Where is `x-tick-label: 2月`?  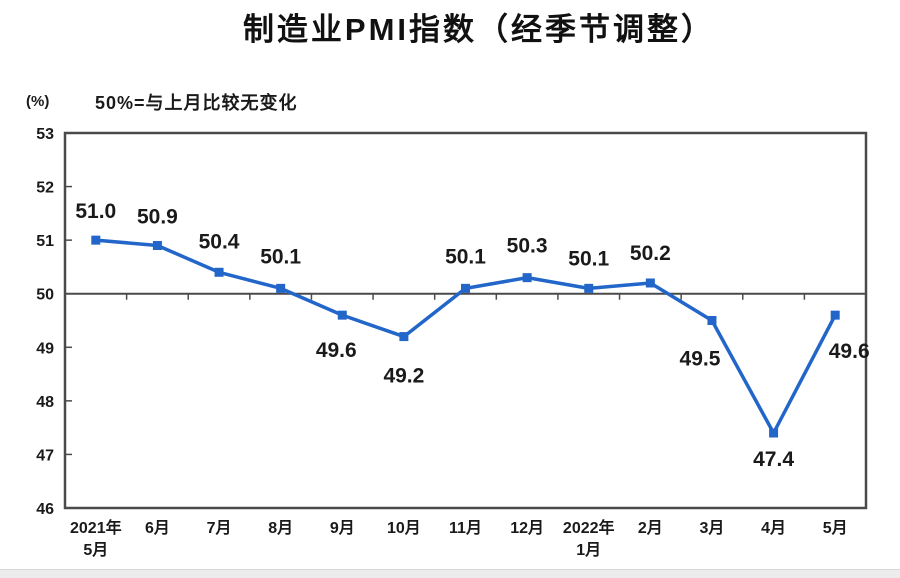
x-tick-label: 2月 is located at coordinates (650, 528).